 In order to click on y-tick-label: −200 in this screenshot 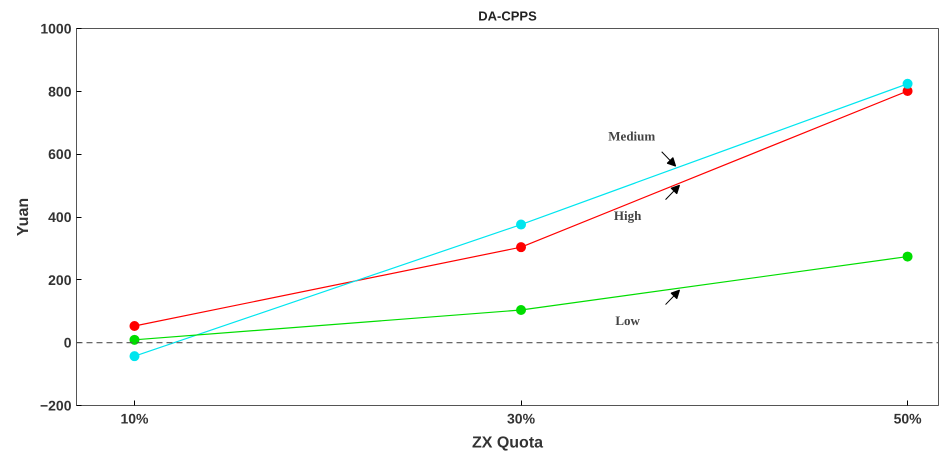, I will do `click(56, 406)`.